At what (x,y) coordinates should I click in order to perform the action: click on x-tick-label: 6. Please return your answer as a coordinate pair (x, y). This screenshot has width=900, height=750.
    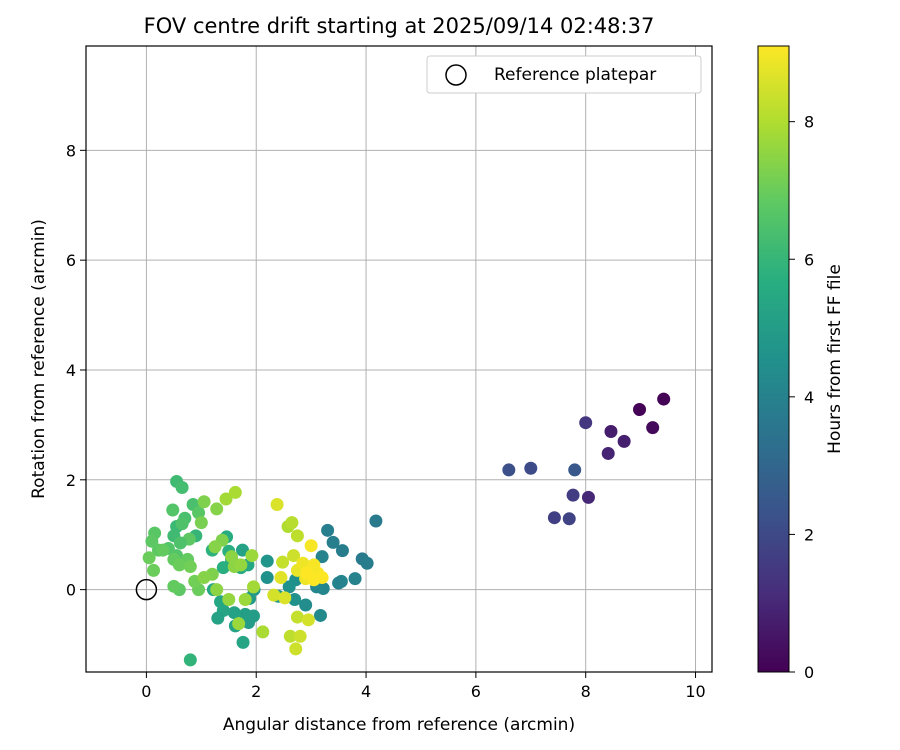
    Looking at the image, I should click on (476, 691).